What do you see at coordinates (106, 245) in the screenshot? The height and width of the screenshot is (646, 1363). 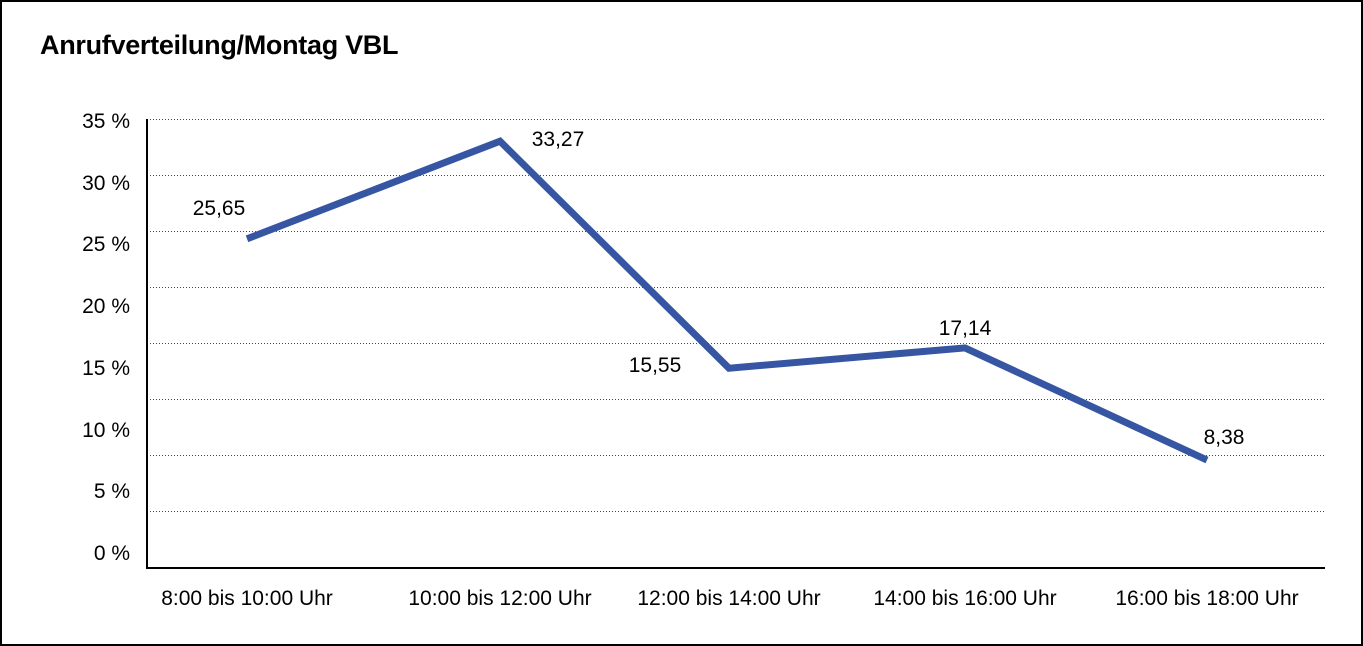 I see `y-tick-label: 25 %` at bounding box center [106, 245].